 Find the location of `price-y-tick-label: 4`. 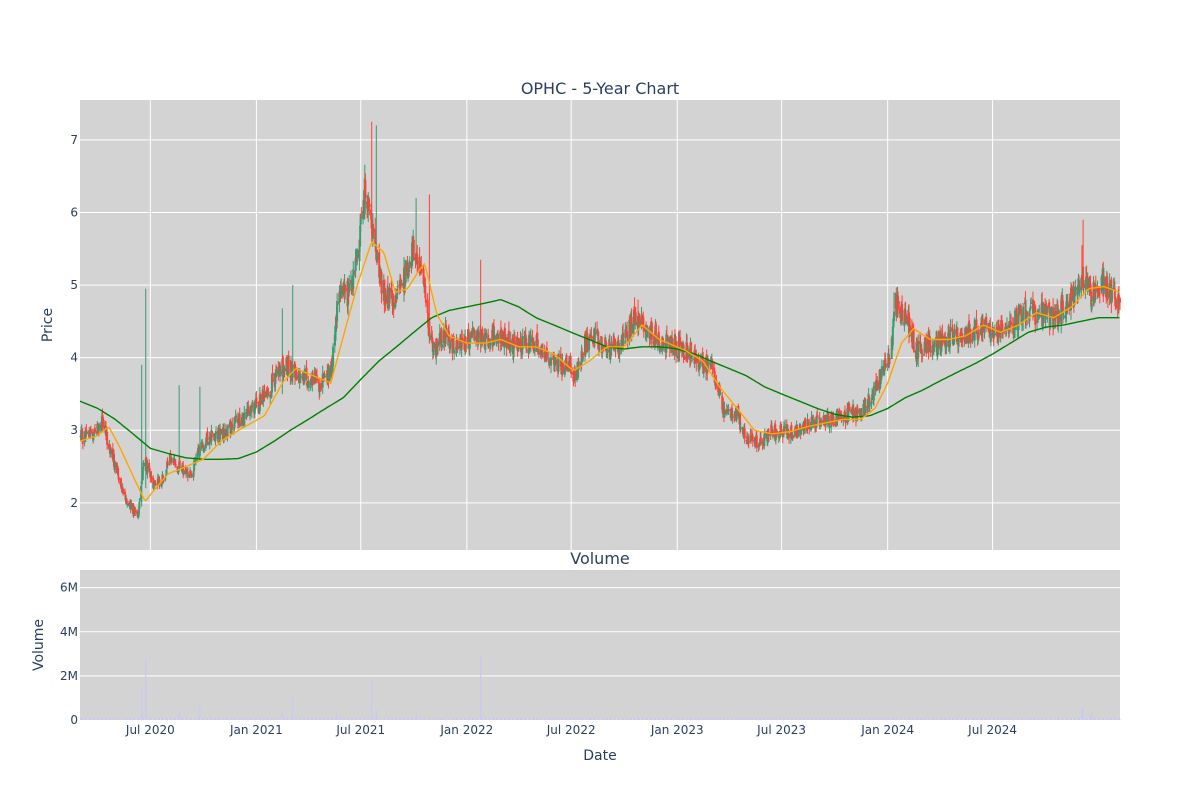

price-y-tick-label: 4 is located at coordinates (74, 358).